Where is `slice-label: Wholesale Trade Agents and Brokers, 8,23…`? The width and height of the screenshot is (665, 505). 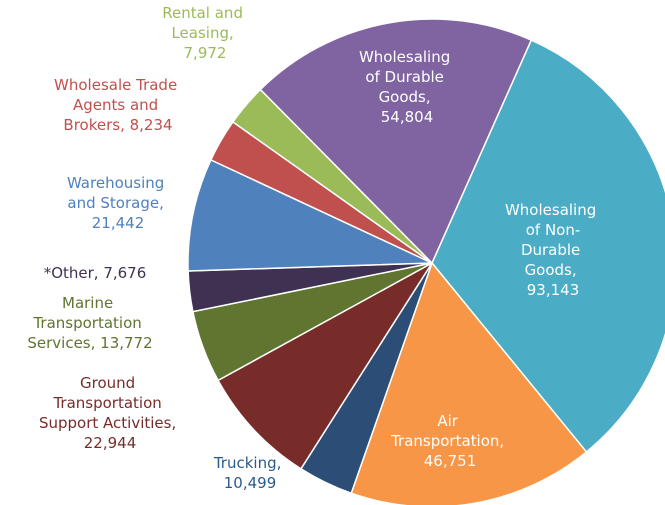
slice-label: Wholesale Trade Agents and Brokers, 8,23… is located at coordinates (118, 105).